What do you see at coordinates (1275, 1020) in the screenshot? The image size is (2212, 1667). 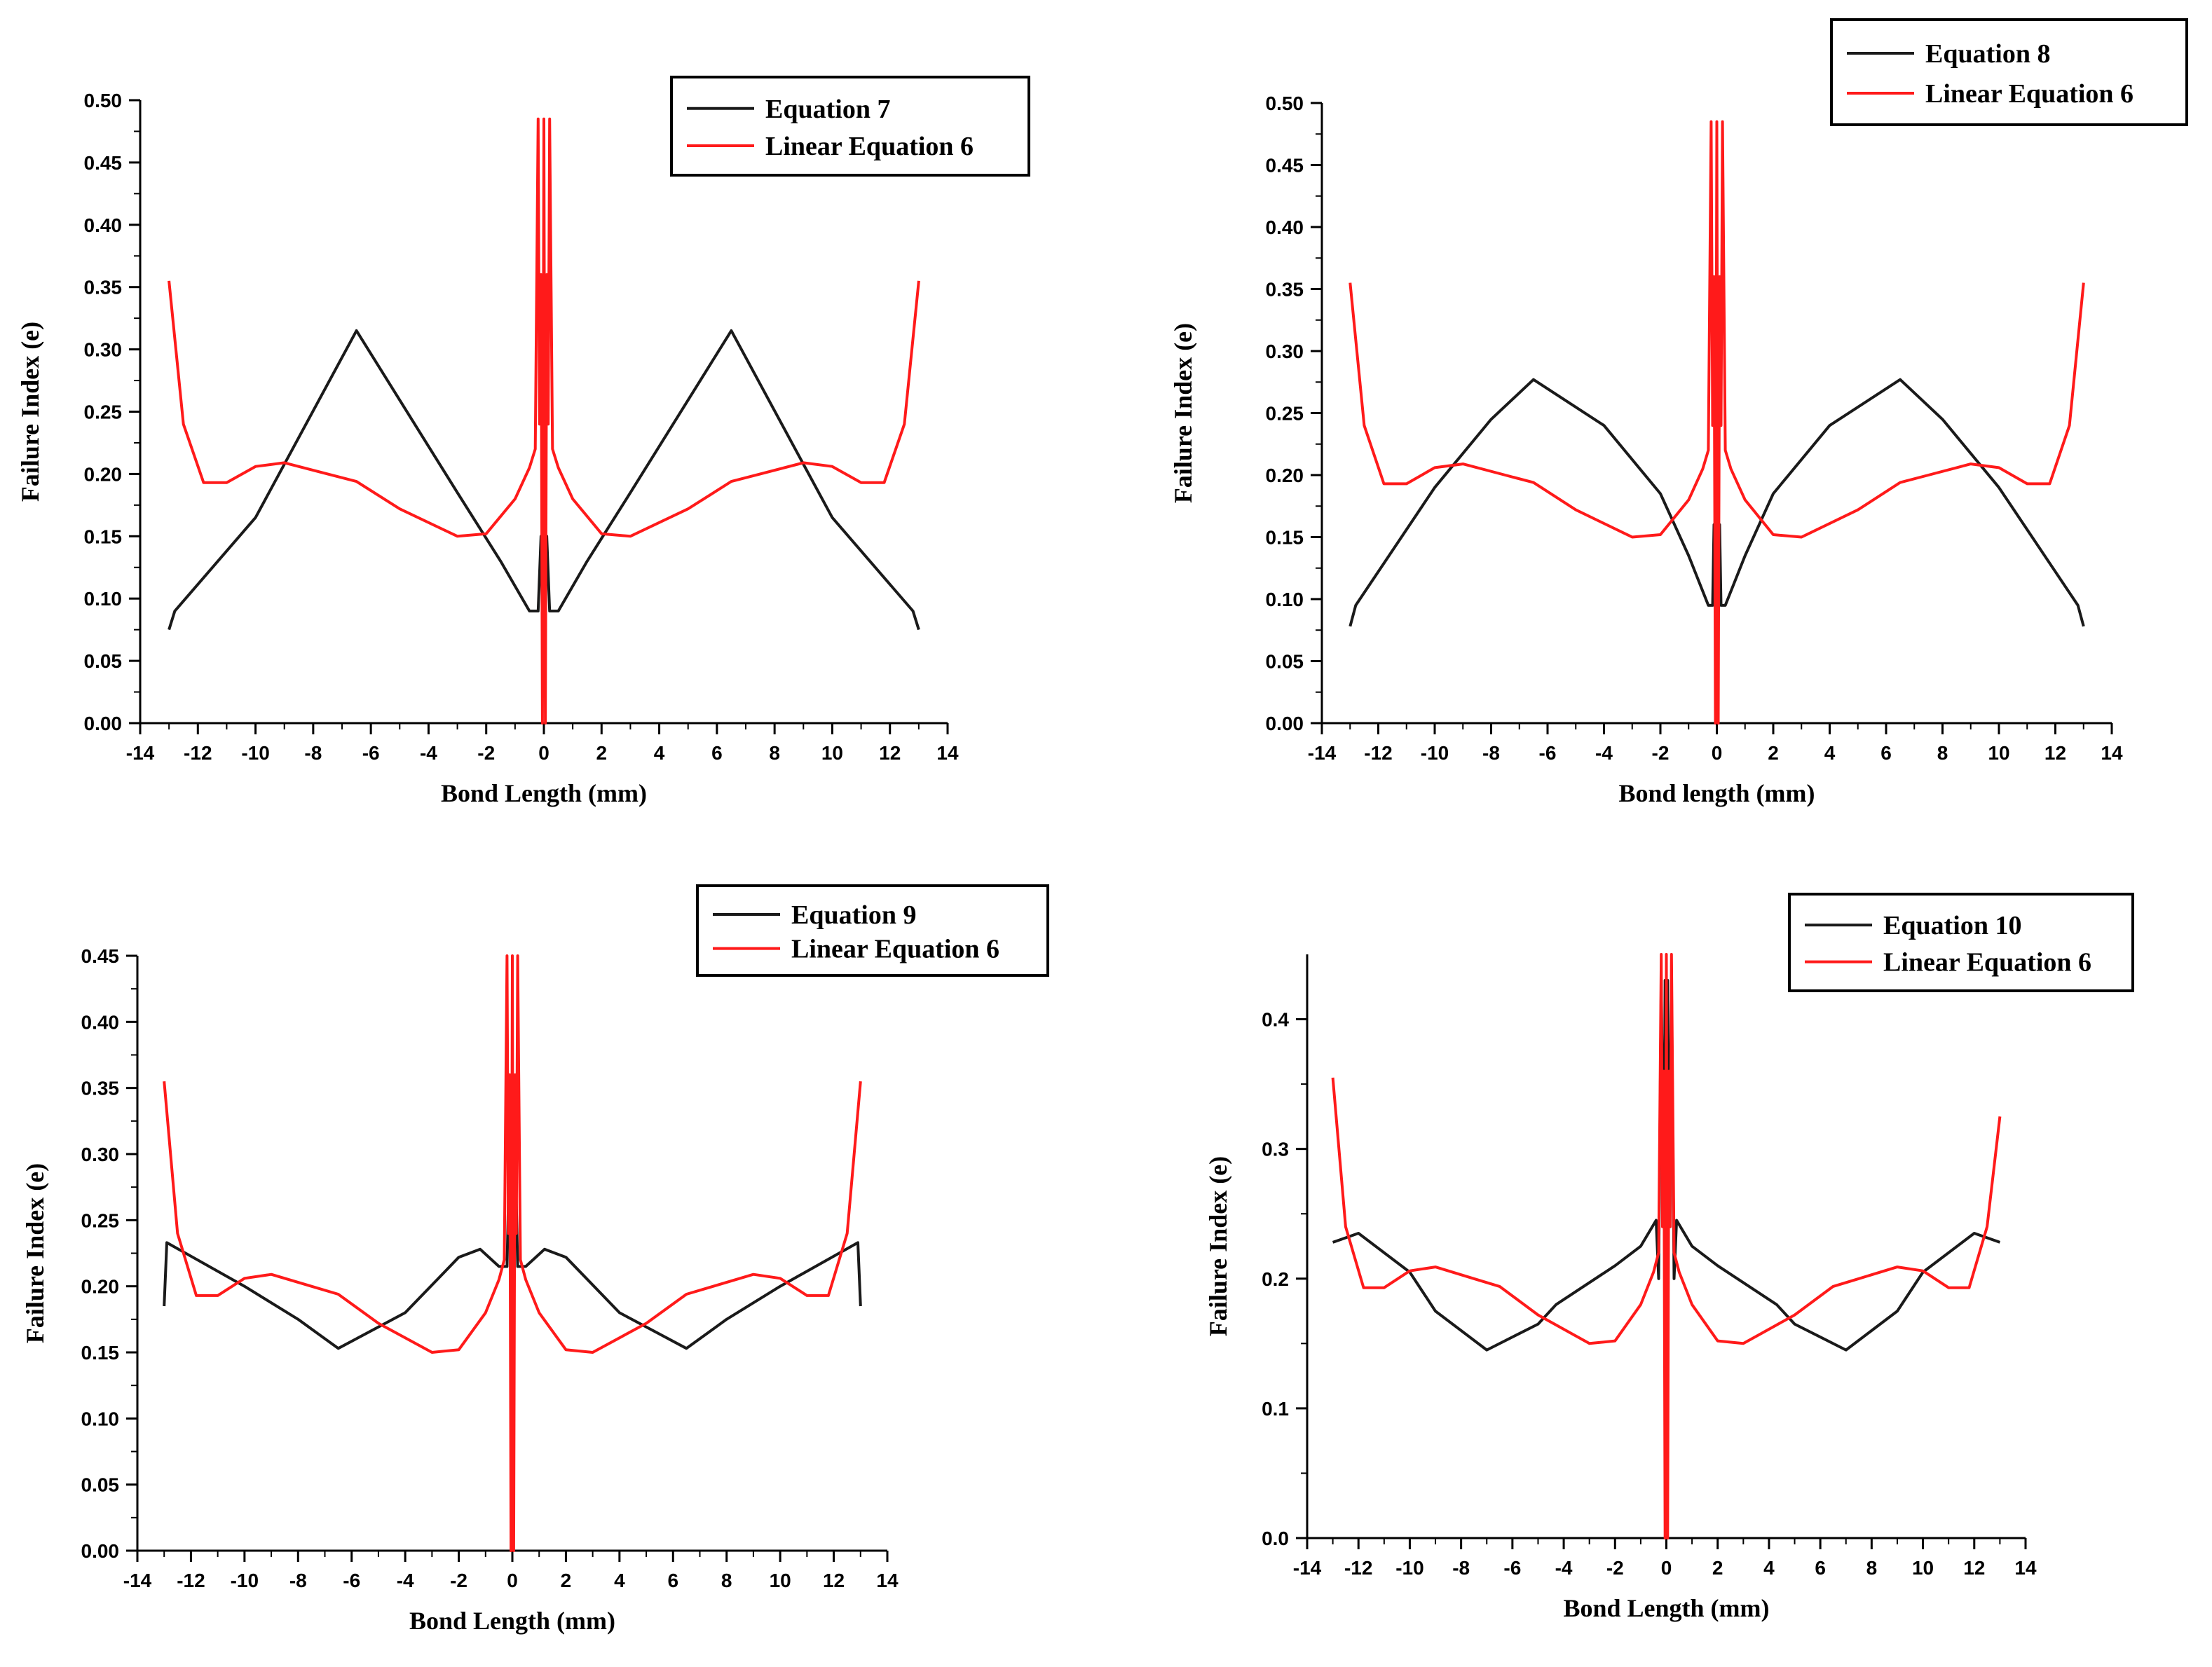 I see `y-tick-label: 0.4` at bounding box center [1275, 1020].